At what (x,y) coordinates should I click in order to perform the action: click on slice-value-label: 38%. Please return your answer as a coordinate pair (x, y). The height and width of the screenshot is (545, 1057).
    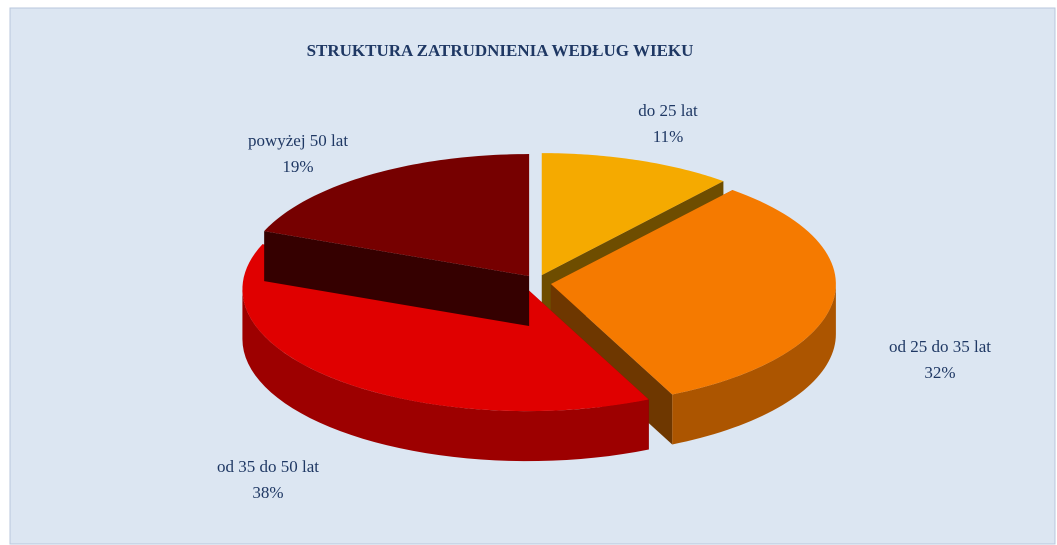
    Looking at the image, I should click on (267, 492).